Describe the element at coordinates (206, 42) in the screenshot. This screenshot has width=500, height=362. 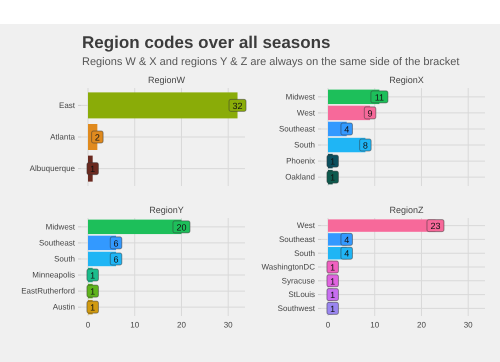
I see `text: Region codes over all seasons` at that location.